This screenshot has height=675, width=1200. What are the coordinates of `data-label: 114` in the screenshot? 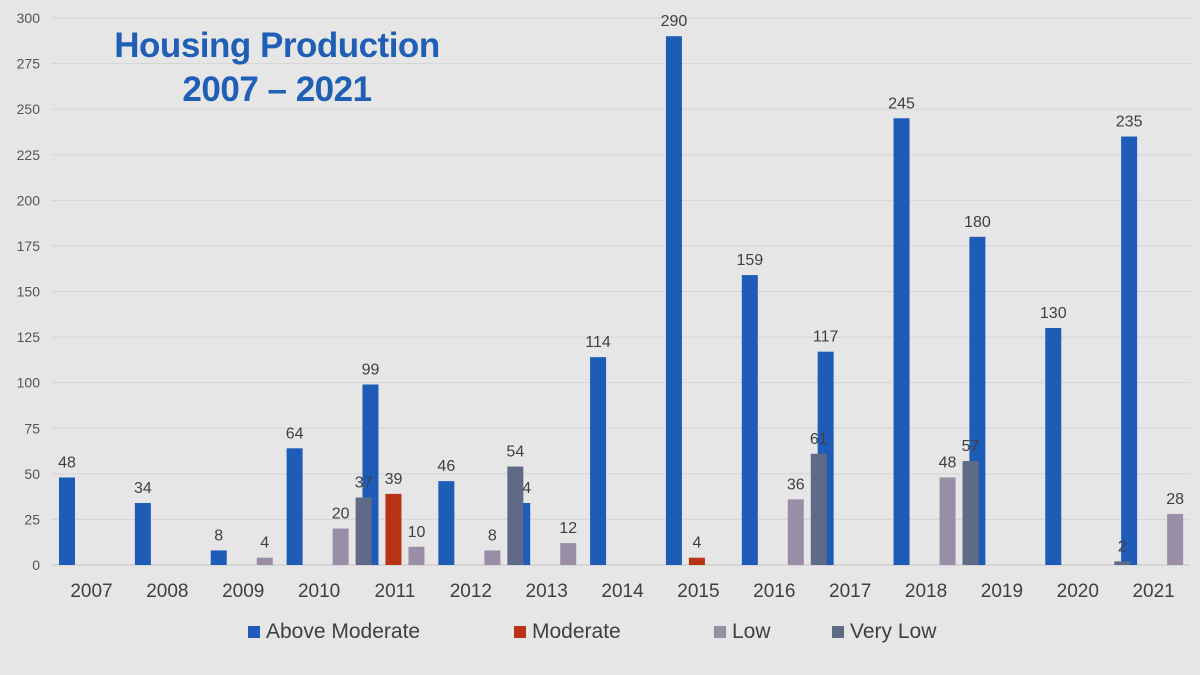 It's located at (598, 342).